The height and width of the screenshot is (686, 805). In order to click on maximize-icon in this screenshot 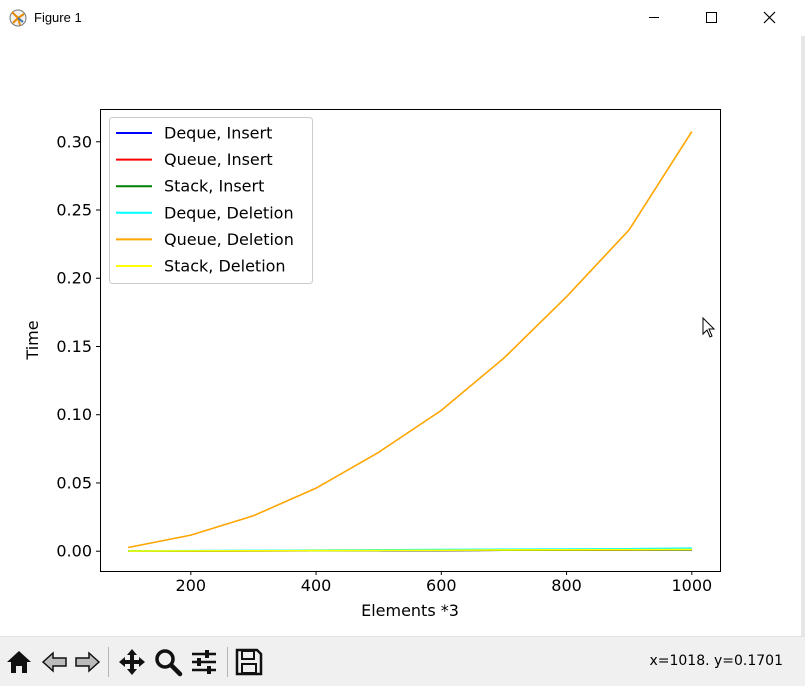, I will do `click(711, 17)`.